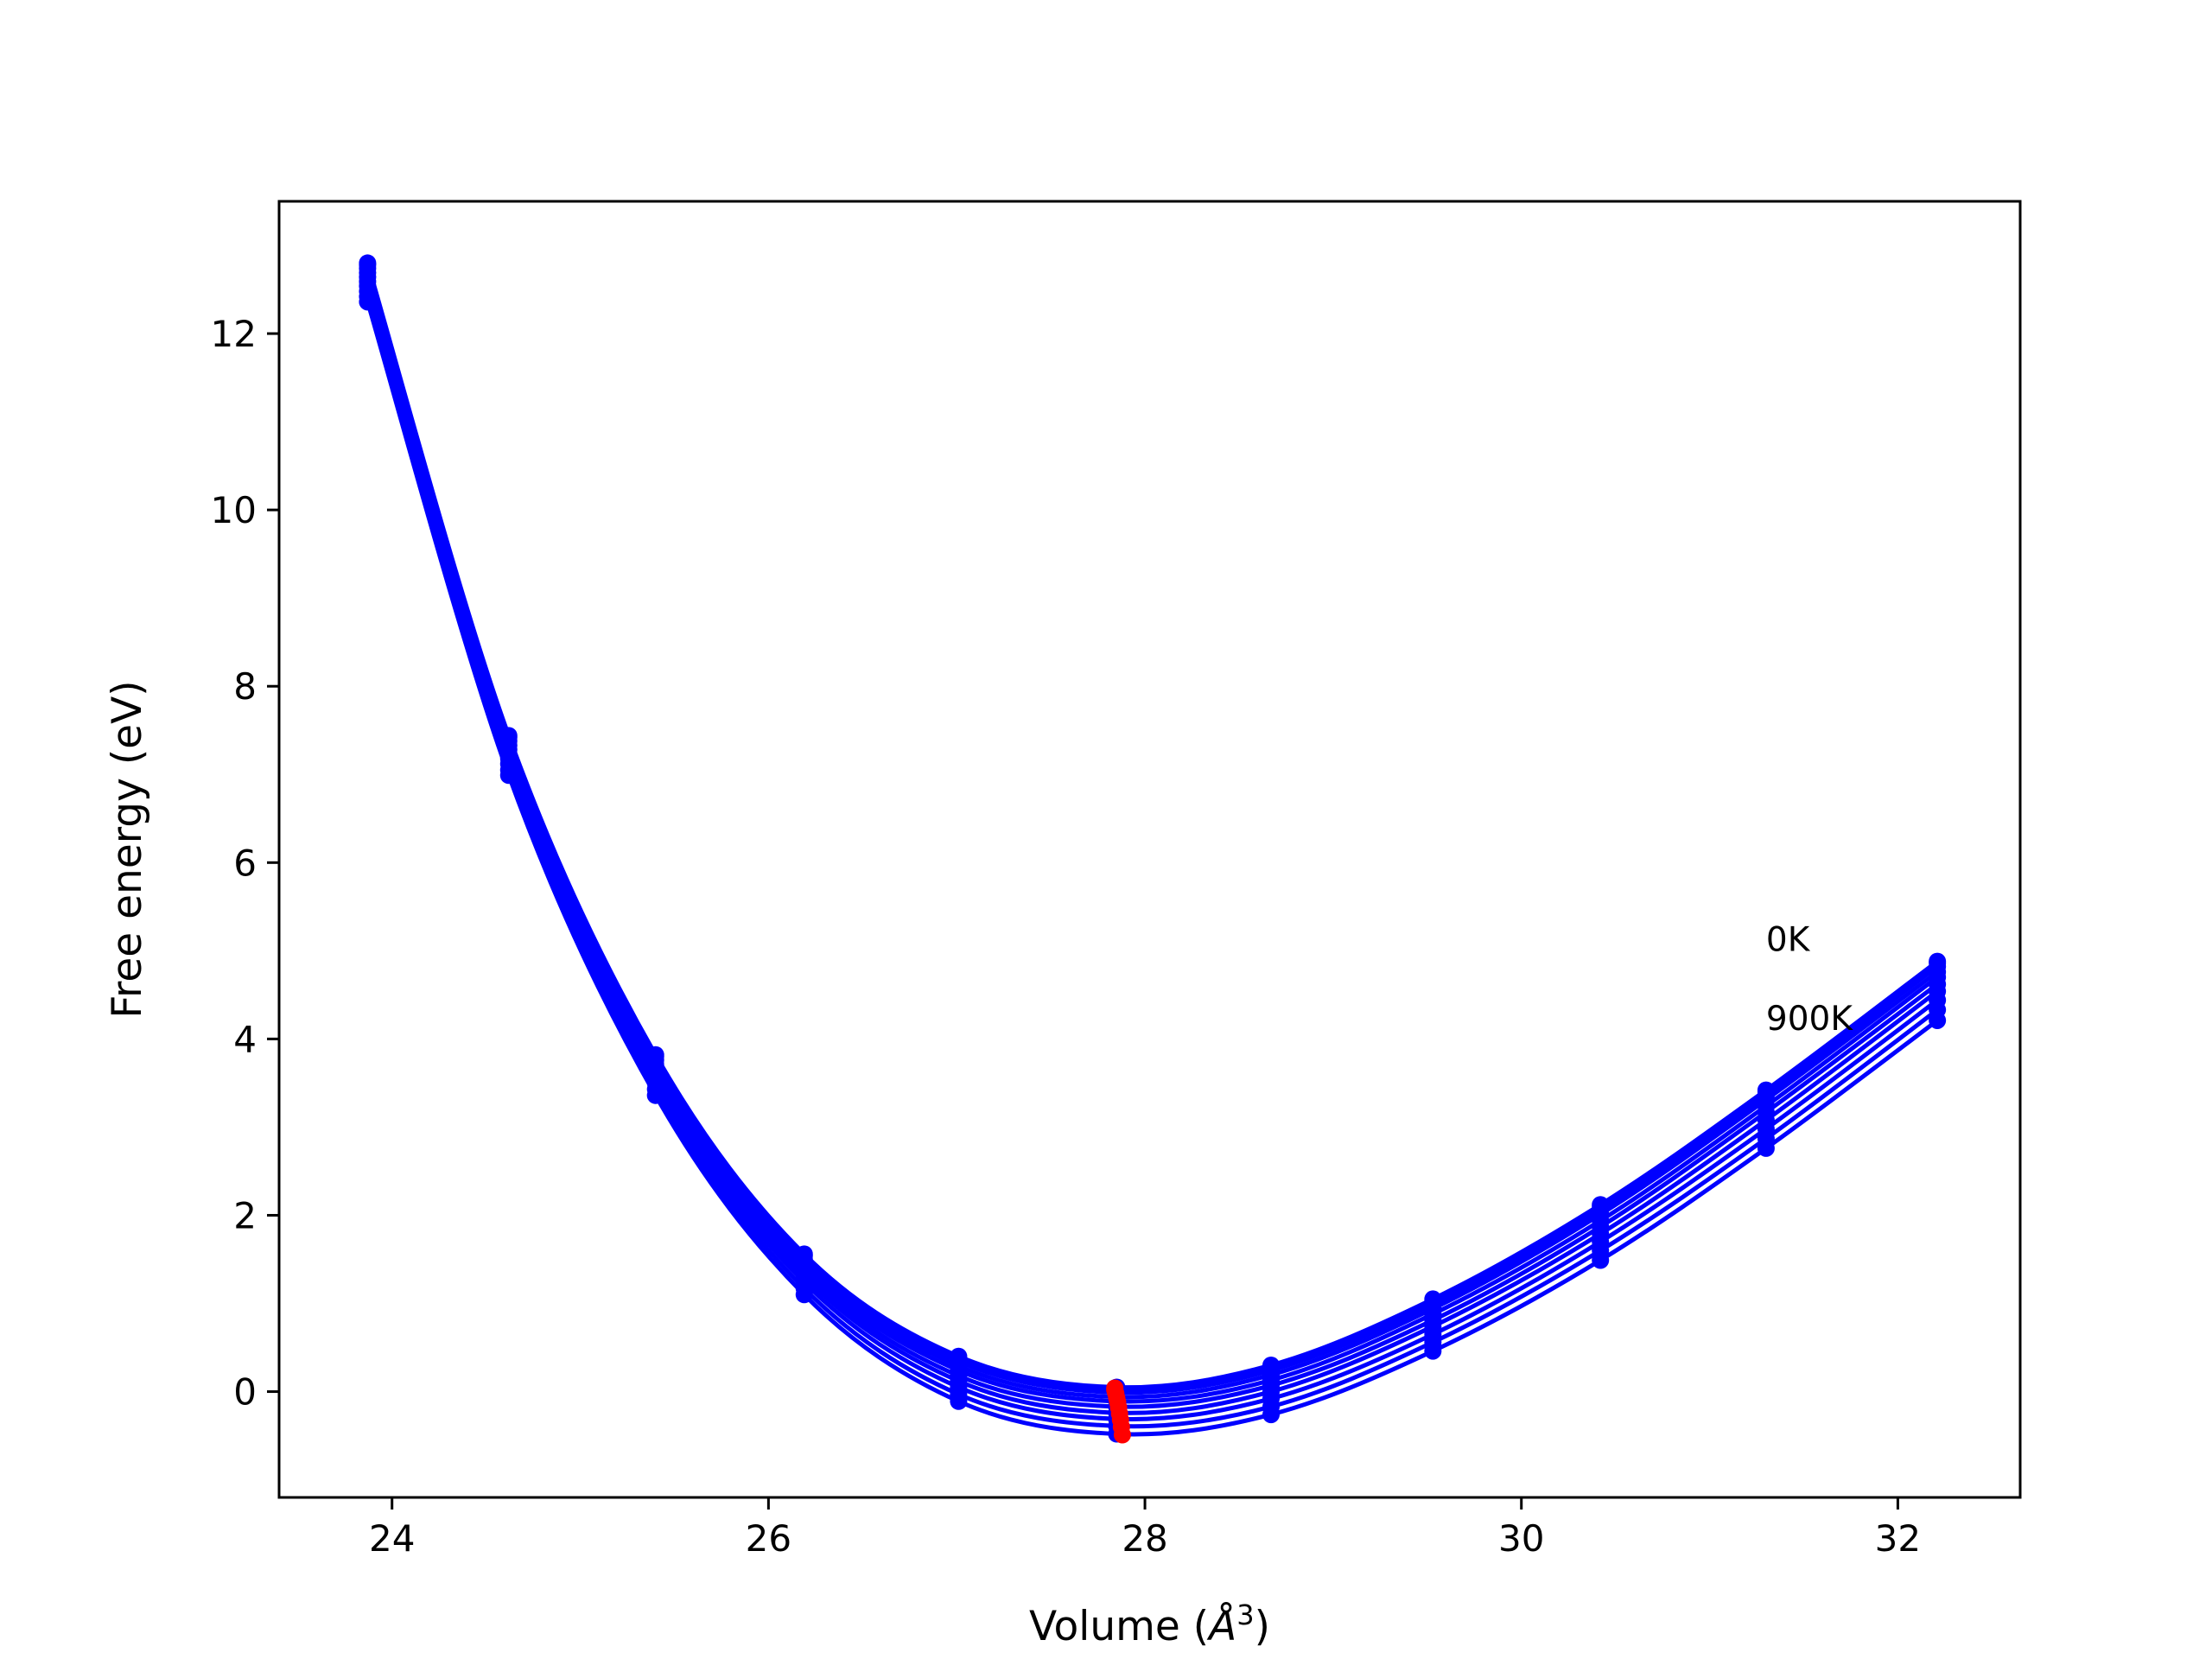  What do you see at coordinates (1809, 979) in the screenshot?
I see `annotations-layer: 0K 900K` at bounding box center [1809, 979].